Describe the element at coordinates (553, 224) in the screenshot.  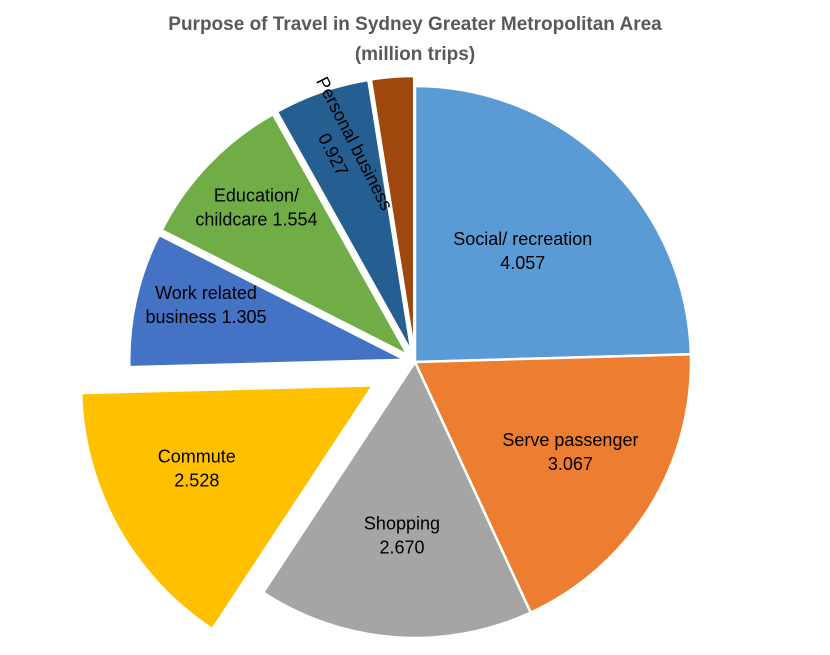
I see `pie-slice-social-recreation` at that location.